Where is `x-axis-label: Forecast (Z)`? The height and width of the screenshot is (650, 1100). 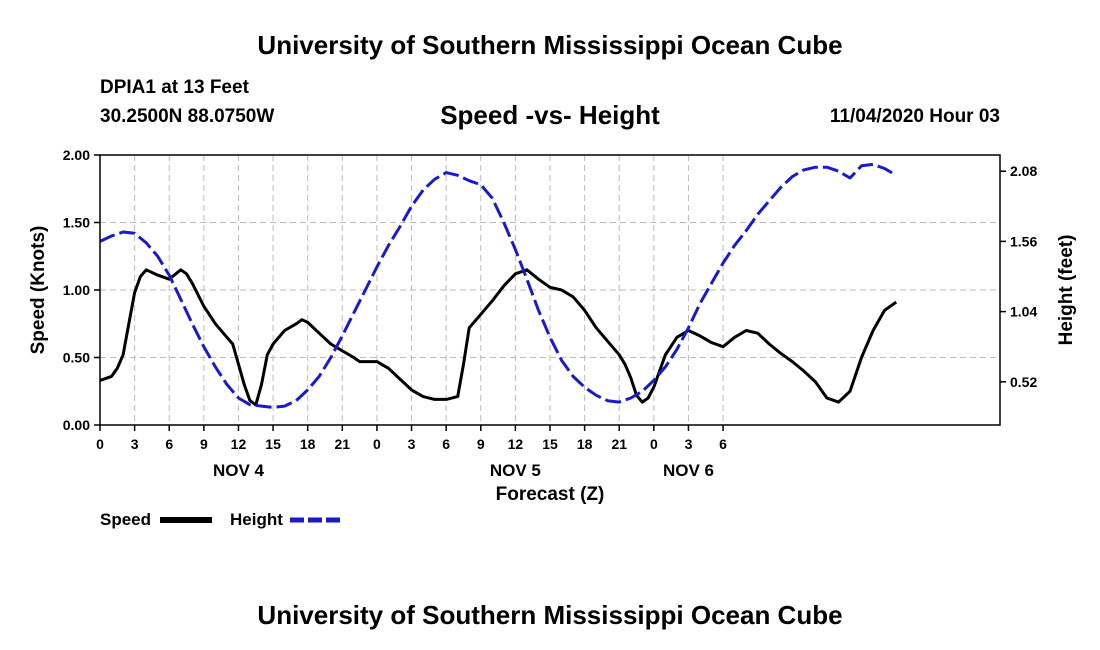 x-axis-label: Forecast (Z) is located at coordinates (550, 494).